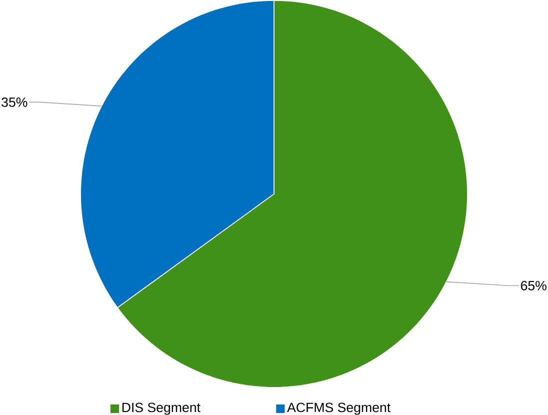  What do you see at coordinates (15, 103) in the screenshot?
I see `data-label: 35%` at bounding box center [15, 103].